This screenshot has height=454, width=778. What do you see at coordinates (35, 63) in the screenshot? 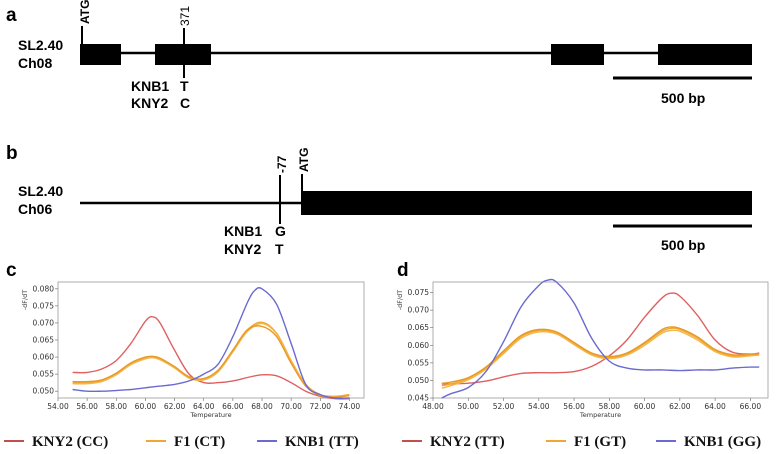
I see `panel-a-chrom-line2: Ch08` at bounding box center [35, 63].